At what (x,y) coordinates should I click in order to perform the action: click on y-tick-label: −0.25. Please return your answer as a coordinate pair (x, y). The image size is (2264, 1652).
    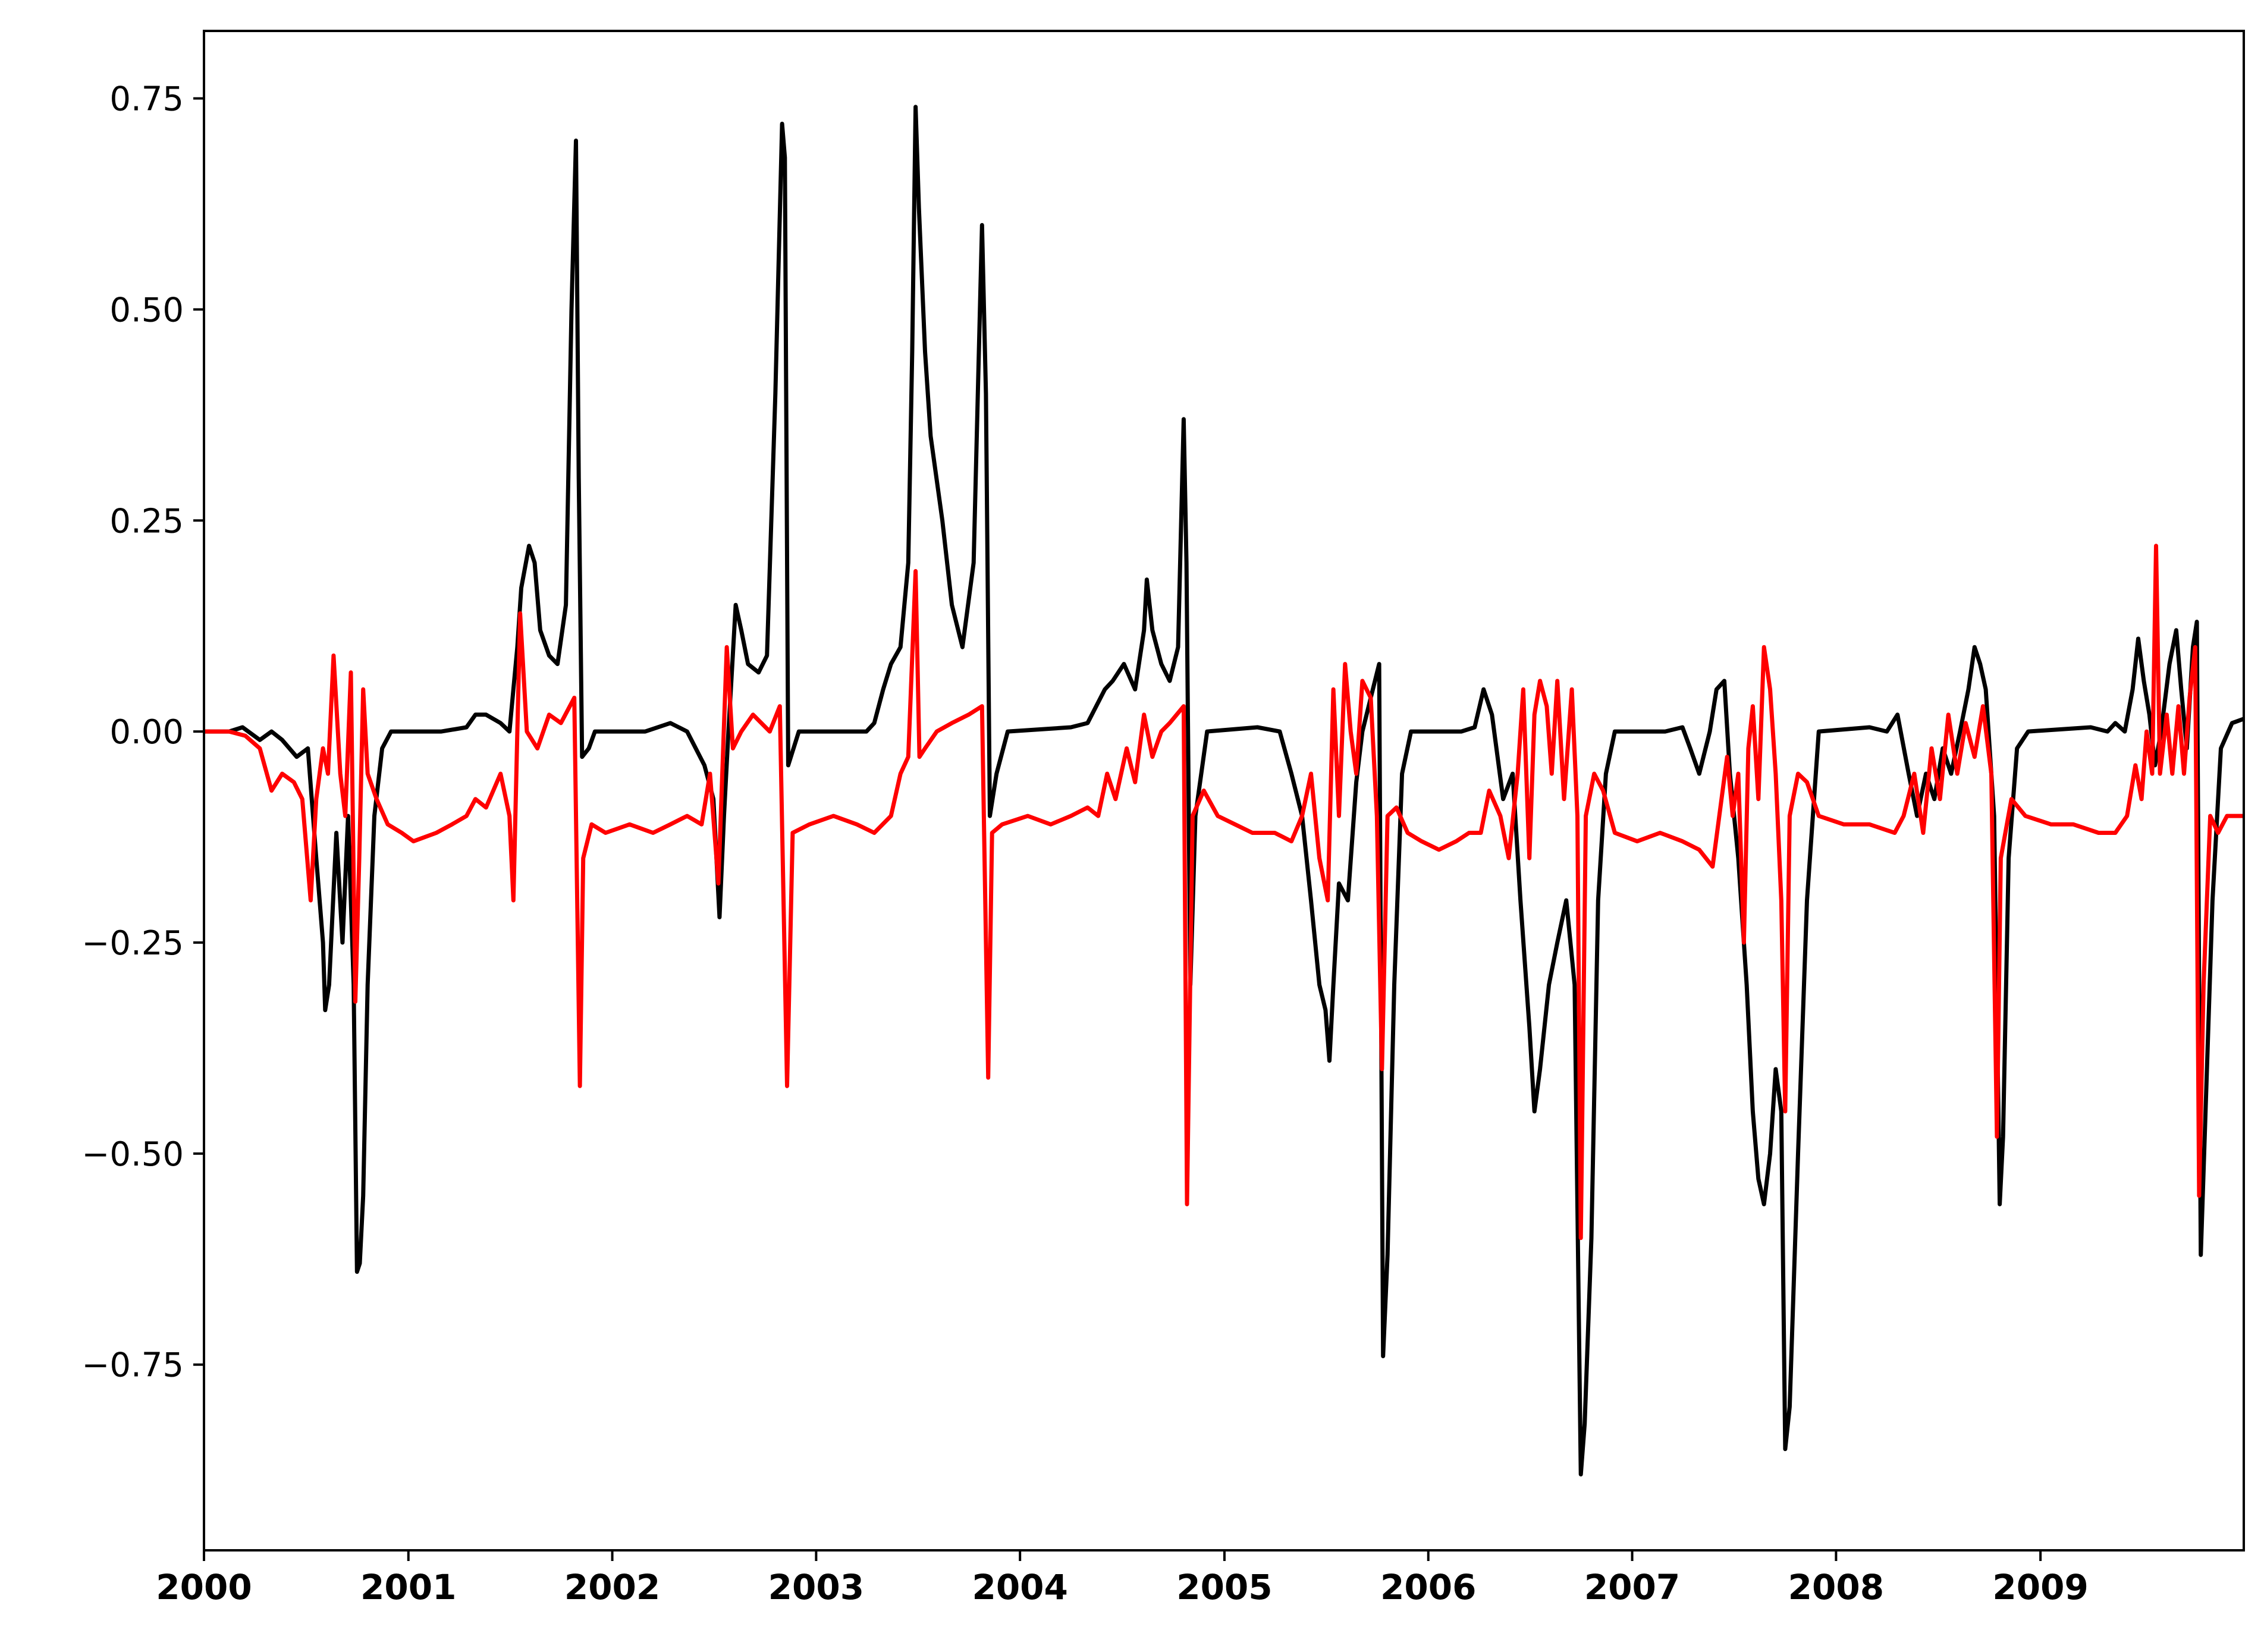
    Looking at the image, I should click on (132, 943).